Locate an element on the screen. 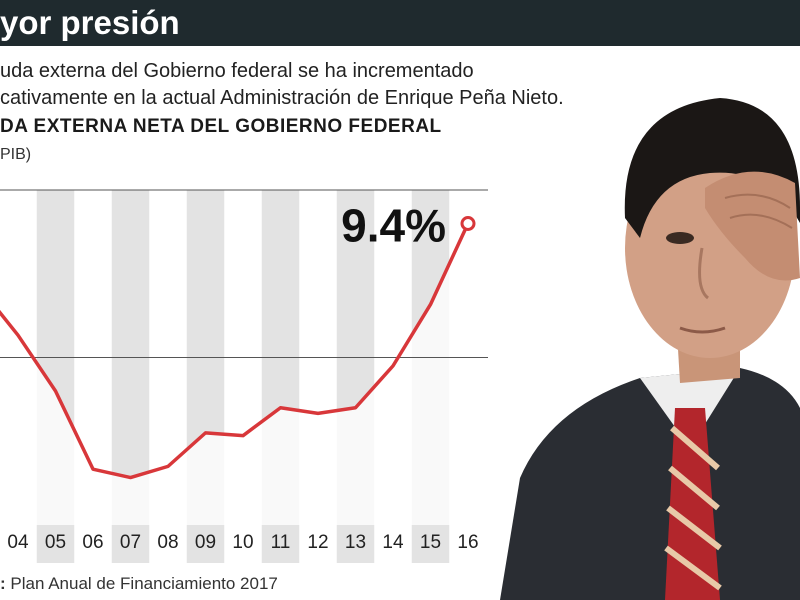 This screenshot has height=600, width=800. source-note: : Plan Anual de Financiamiento 2017 is located at coordinates (139, 584).